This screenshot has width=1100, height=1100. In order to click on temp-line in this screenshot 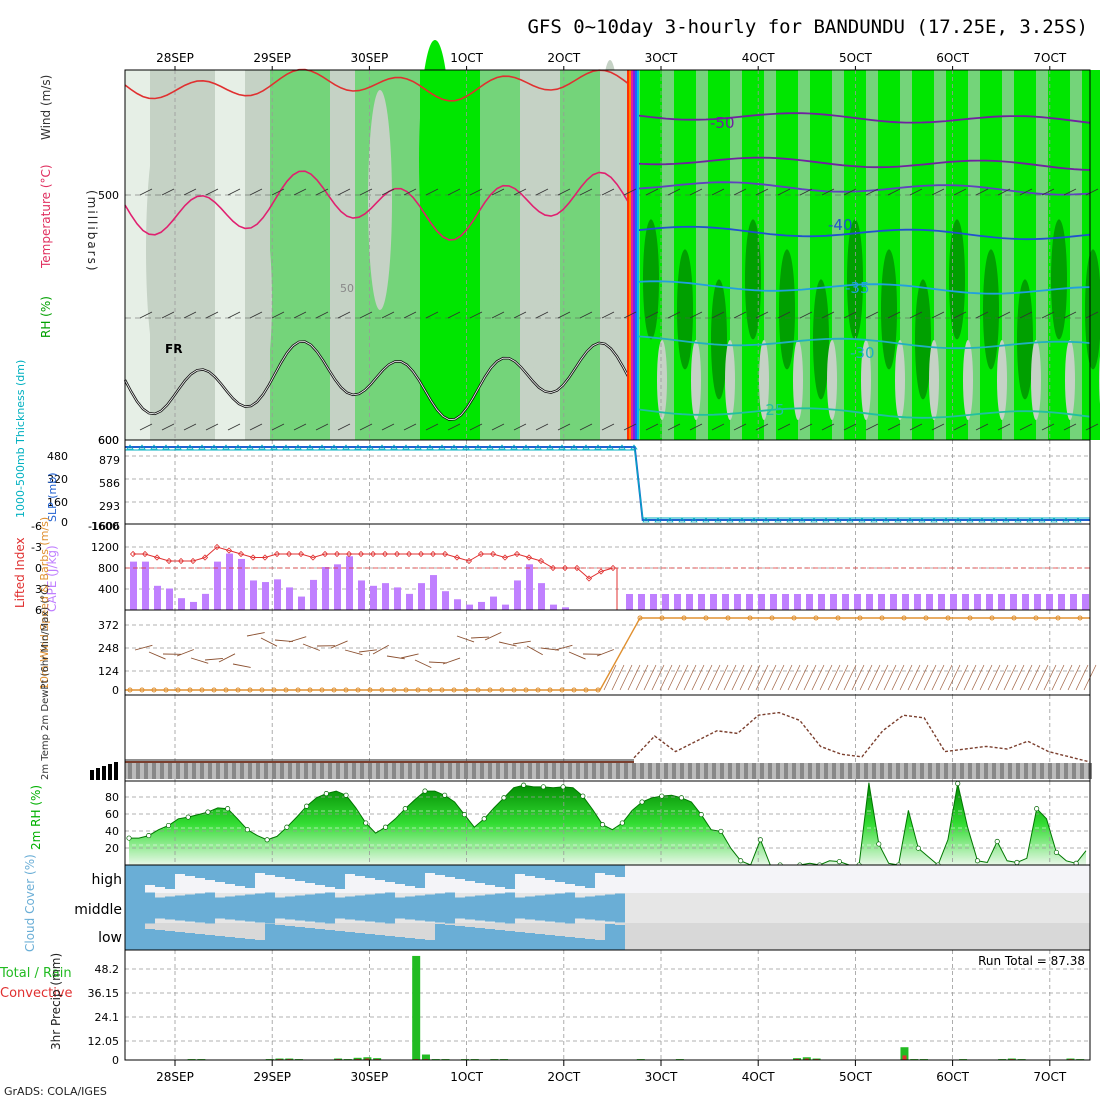, I will do `click(862, 737)`.